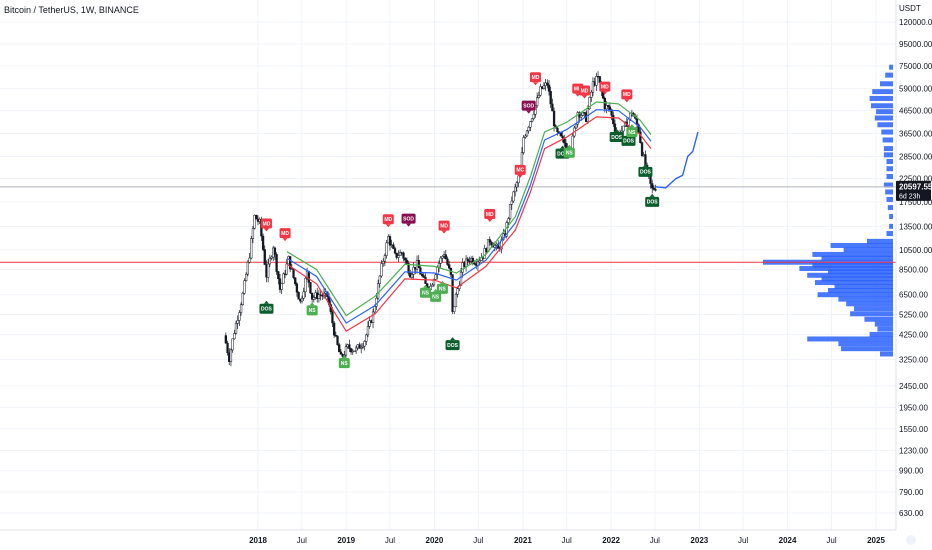 The image size is (932, 550). I want to click on projection-path, so click(677, 160).